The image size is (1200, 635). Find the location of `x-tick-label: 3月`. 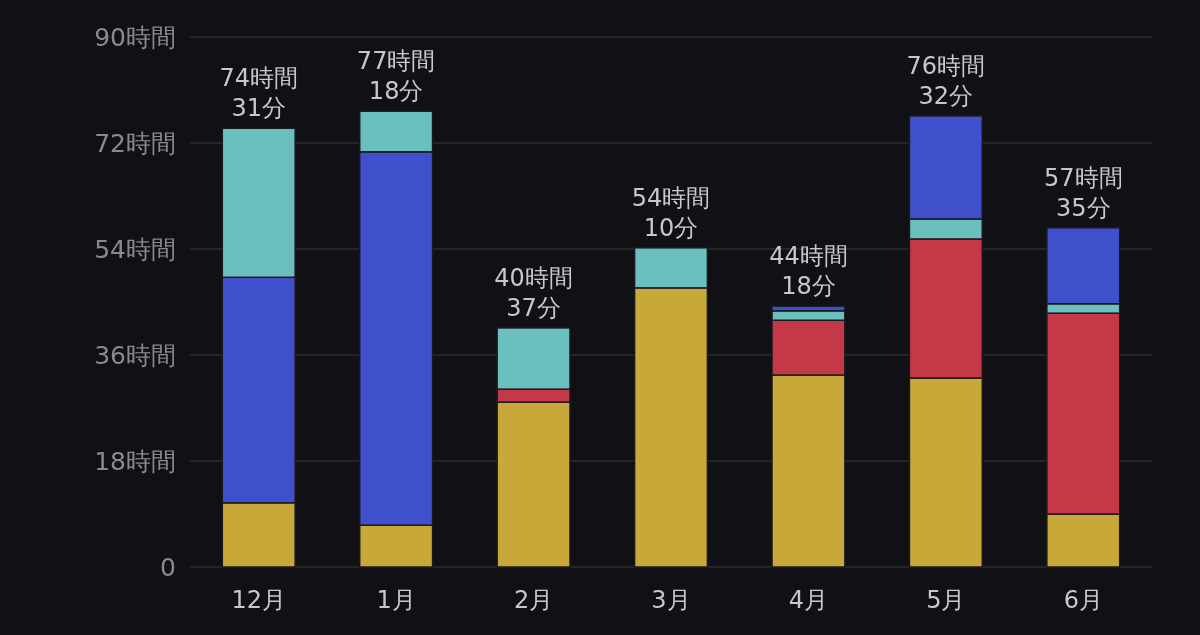

x-tick-label: 3月 is located at coordinates (671, 600).